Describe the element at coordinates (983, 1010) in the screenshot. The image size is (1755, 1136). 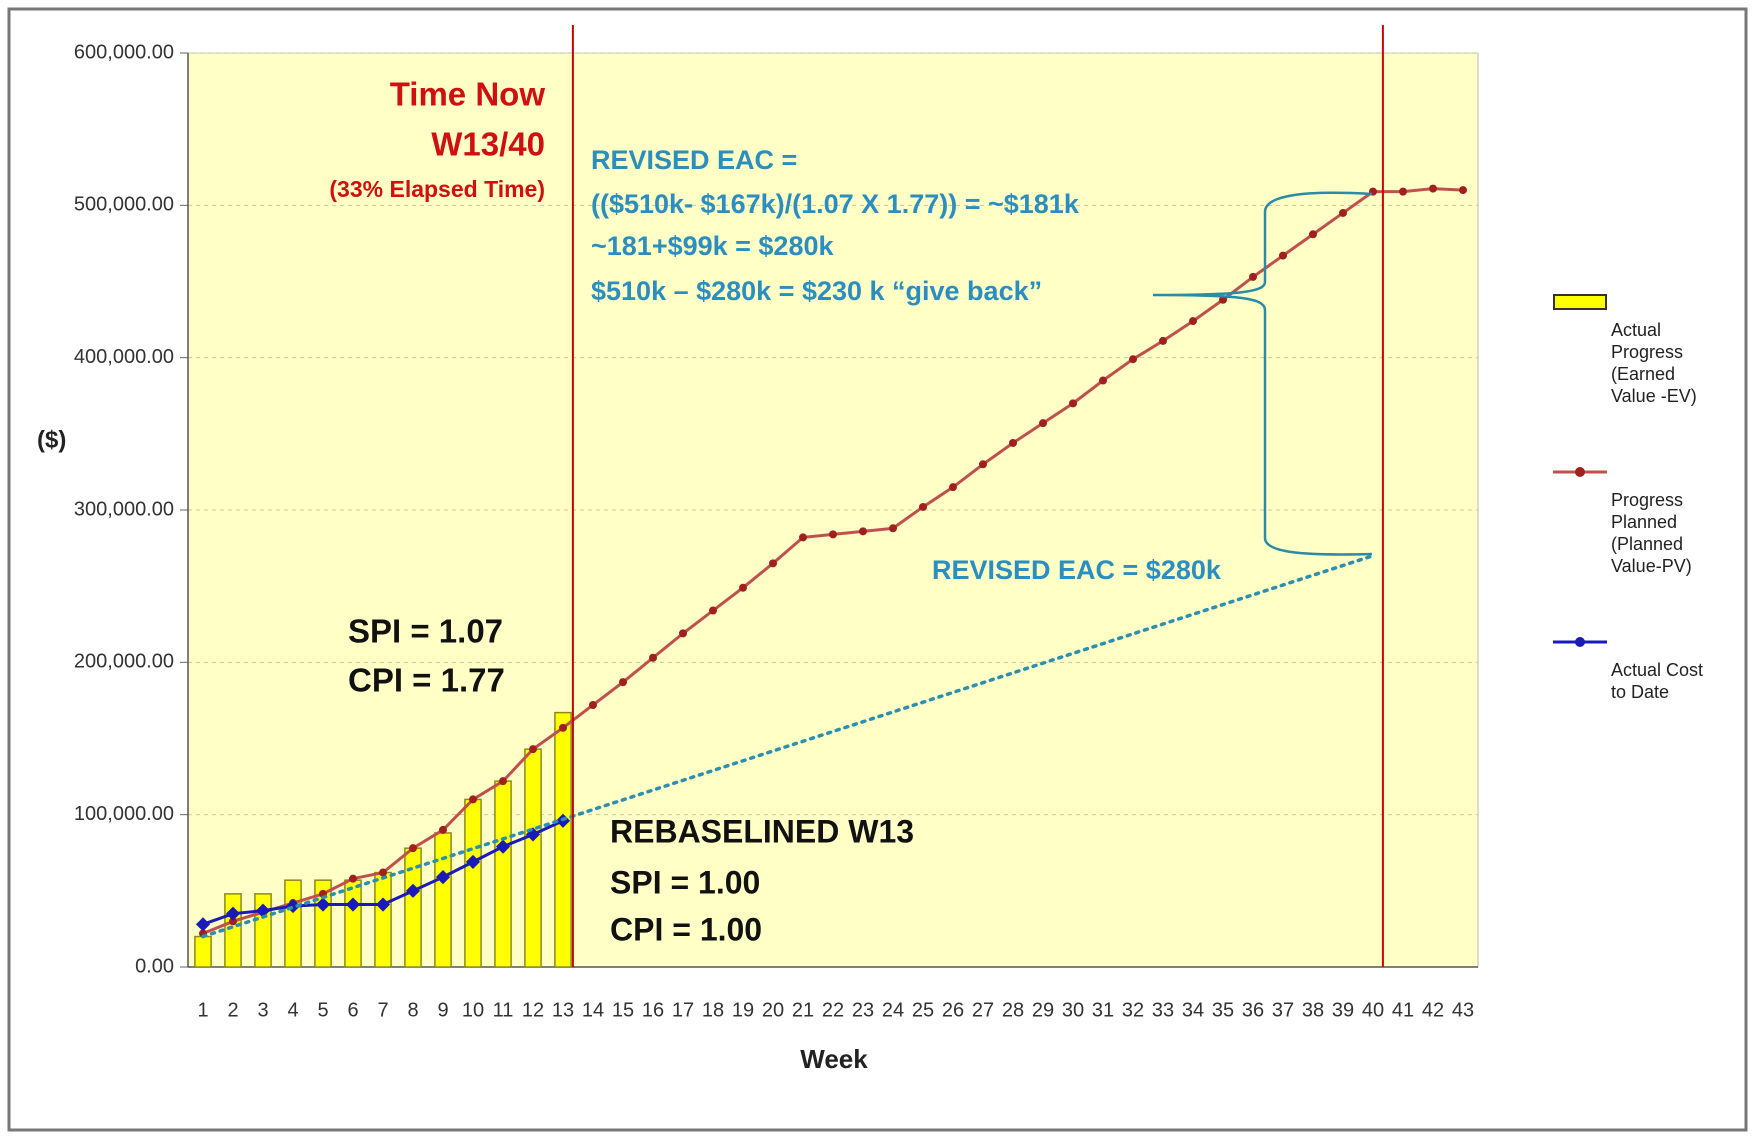
I see `x-tick-label: 27` at that location.